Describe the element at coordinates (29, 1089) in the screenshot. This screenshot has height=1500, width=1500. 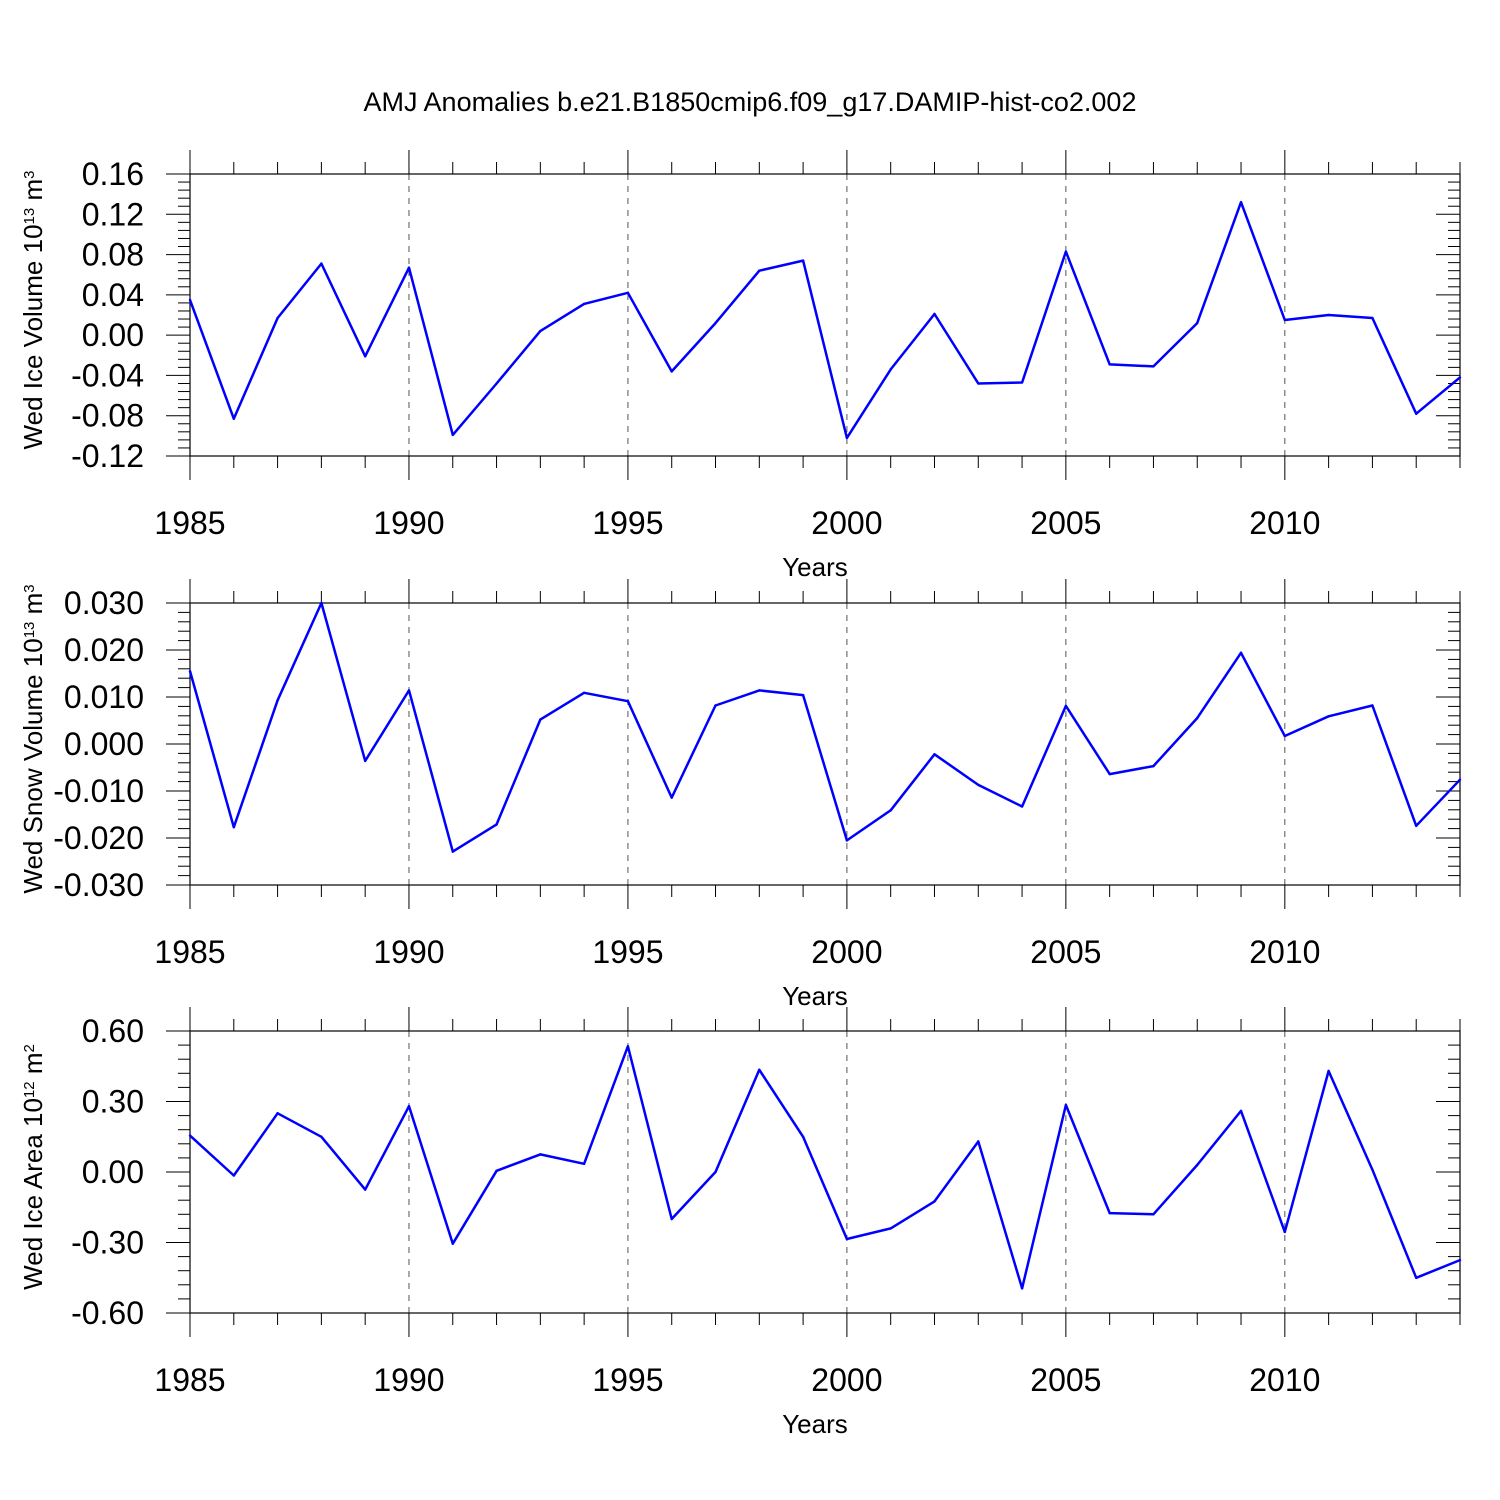
I see `y-axis-label-part-ylabel_exp: 12` at that location.